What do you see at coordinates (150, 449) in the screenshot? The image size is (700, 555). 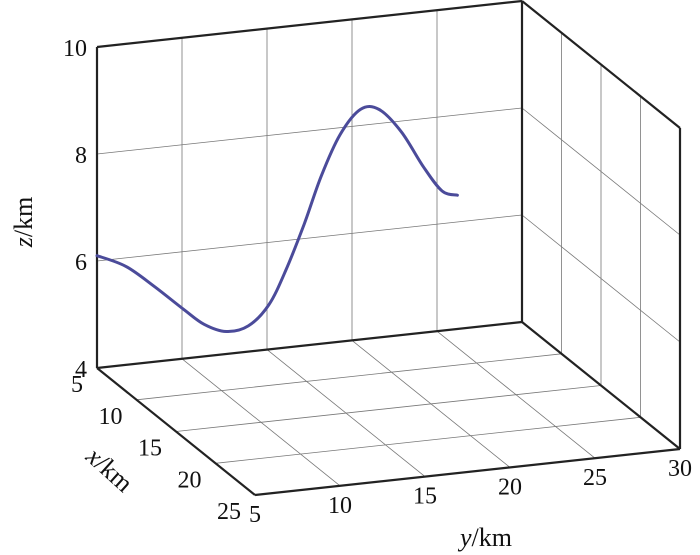 I see `x-tick-label: 15` at bounding box center [150, 449].